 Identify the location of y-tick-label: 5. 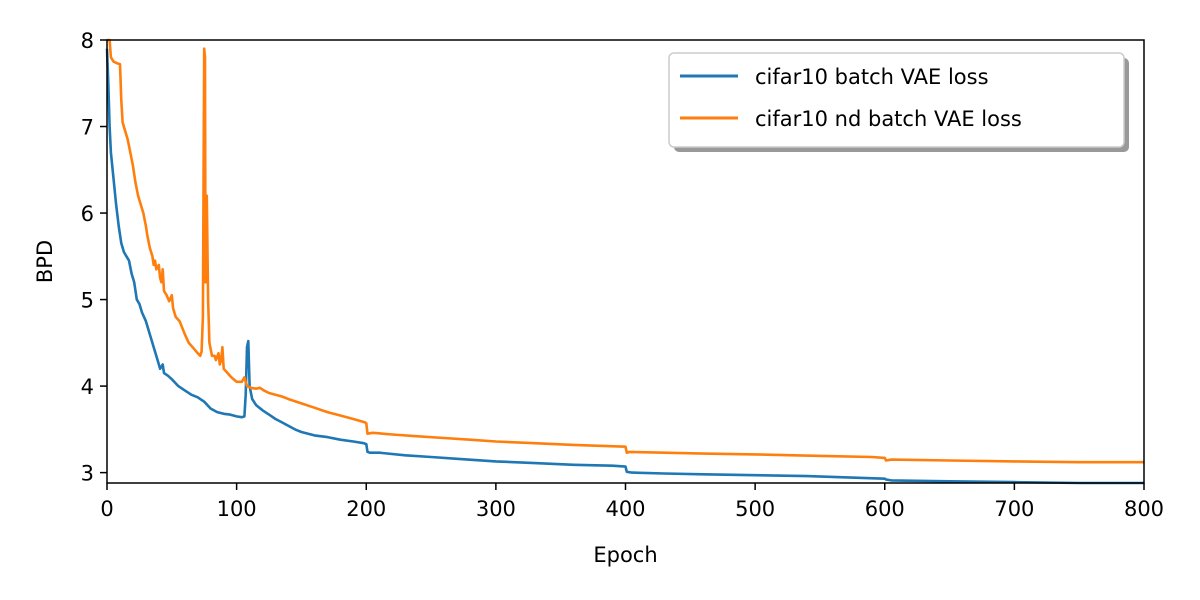
(87, 301).